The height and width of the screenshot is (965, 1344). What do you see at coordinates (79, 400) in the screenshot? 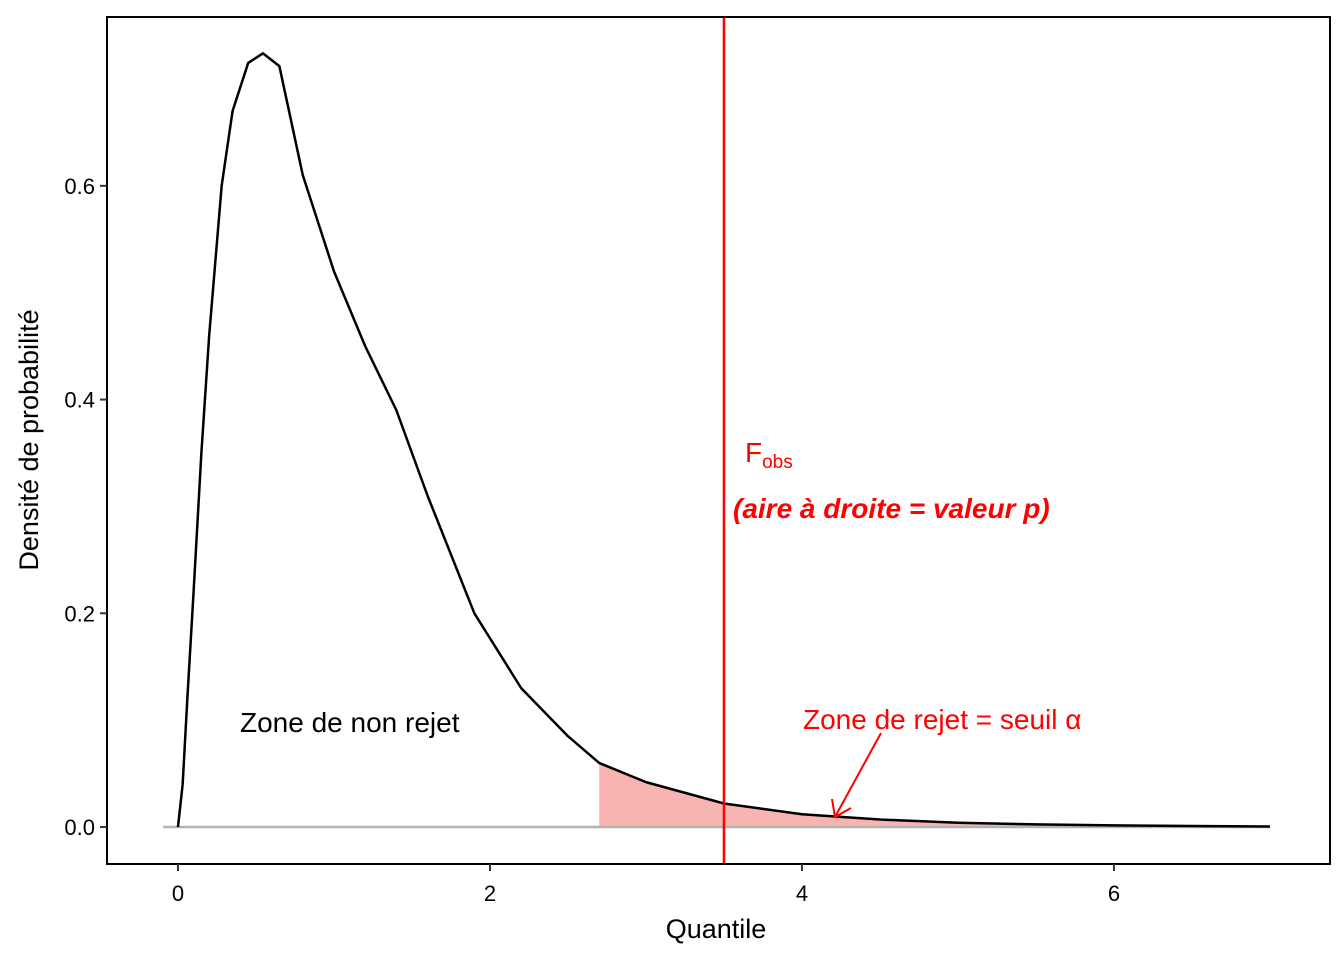
I see `y-tick-label: 0.4` at bounding box center [79, 400].